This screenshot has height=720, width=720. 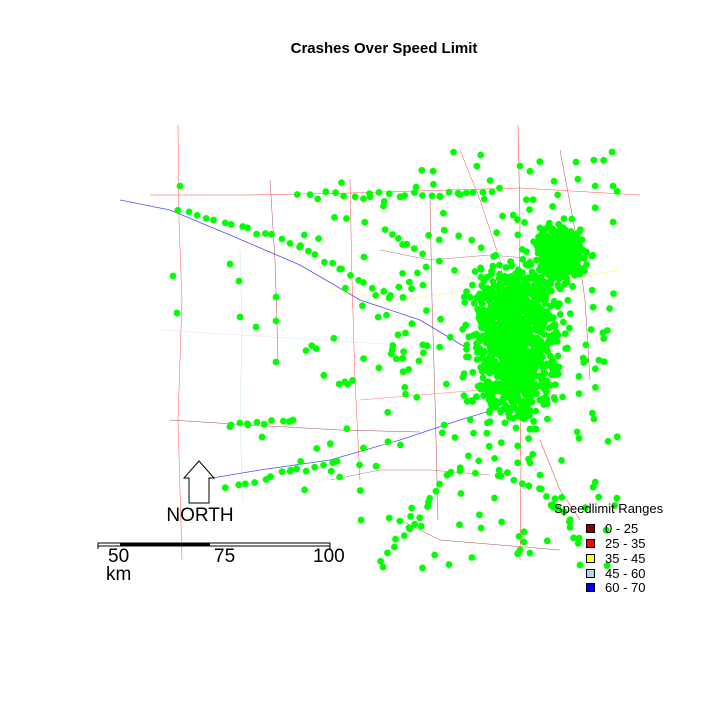 What do you see at coordinates (225, 556) in the screenshot?
I see `scale-tick-label: 75` at bounding box center [225, 556].